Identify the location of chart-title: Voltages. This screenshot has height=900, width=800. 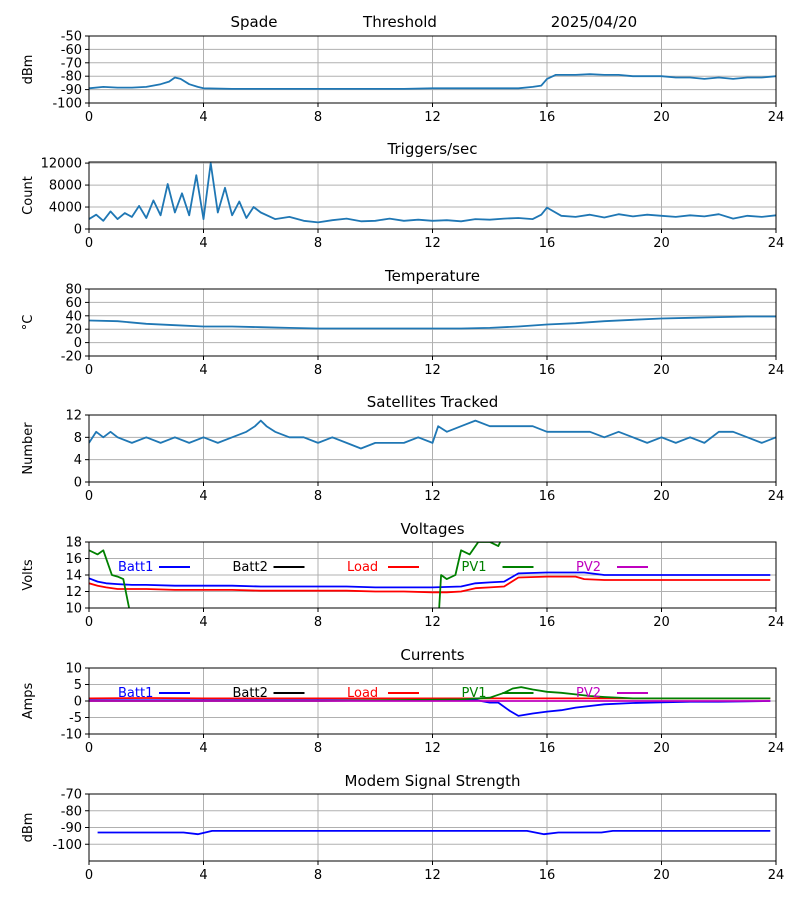
(432, 529).